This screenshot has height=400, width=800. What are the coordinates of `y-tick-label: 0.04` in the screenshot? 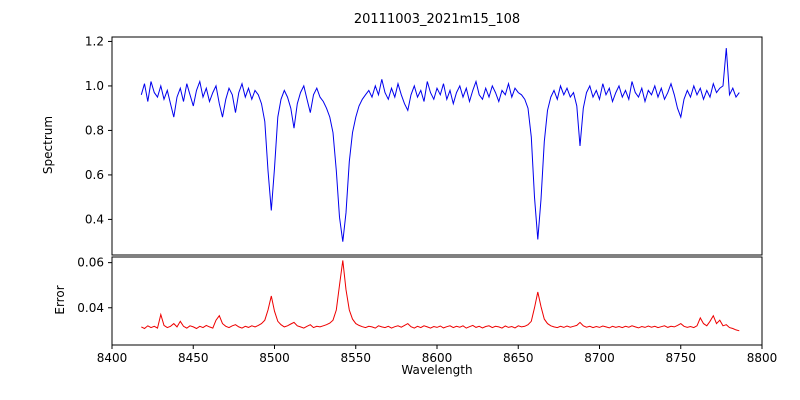 It's located at (90, 308).